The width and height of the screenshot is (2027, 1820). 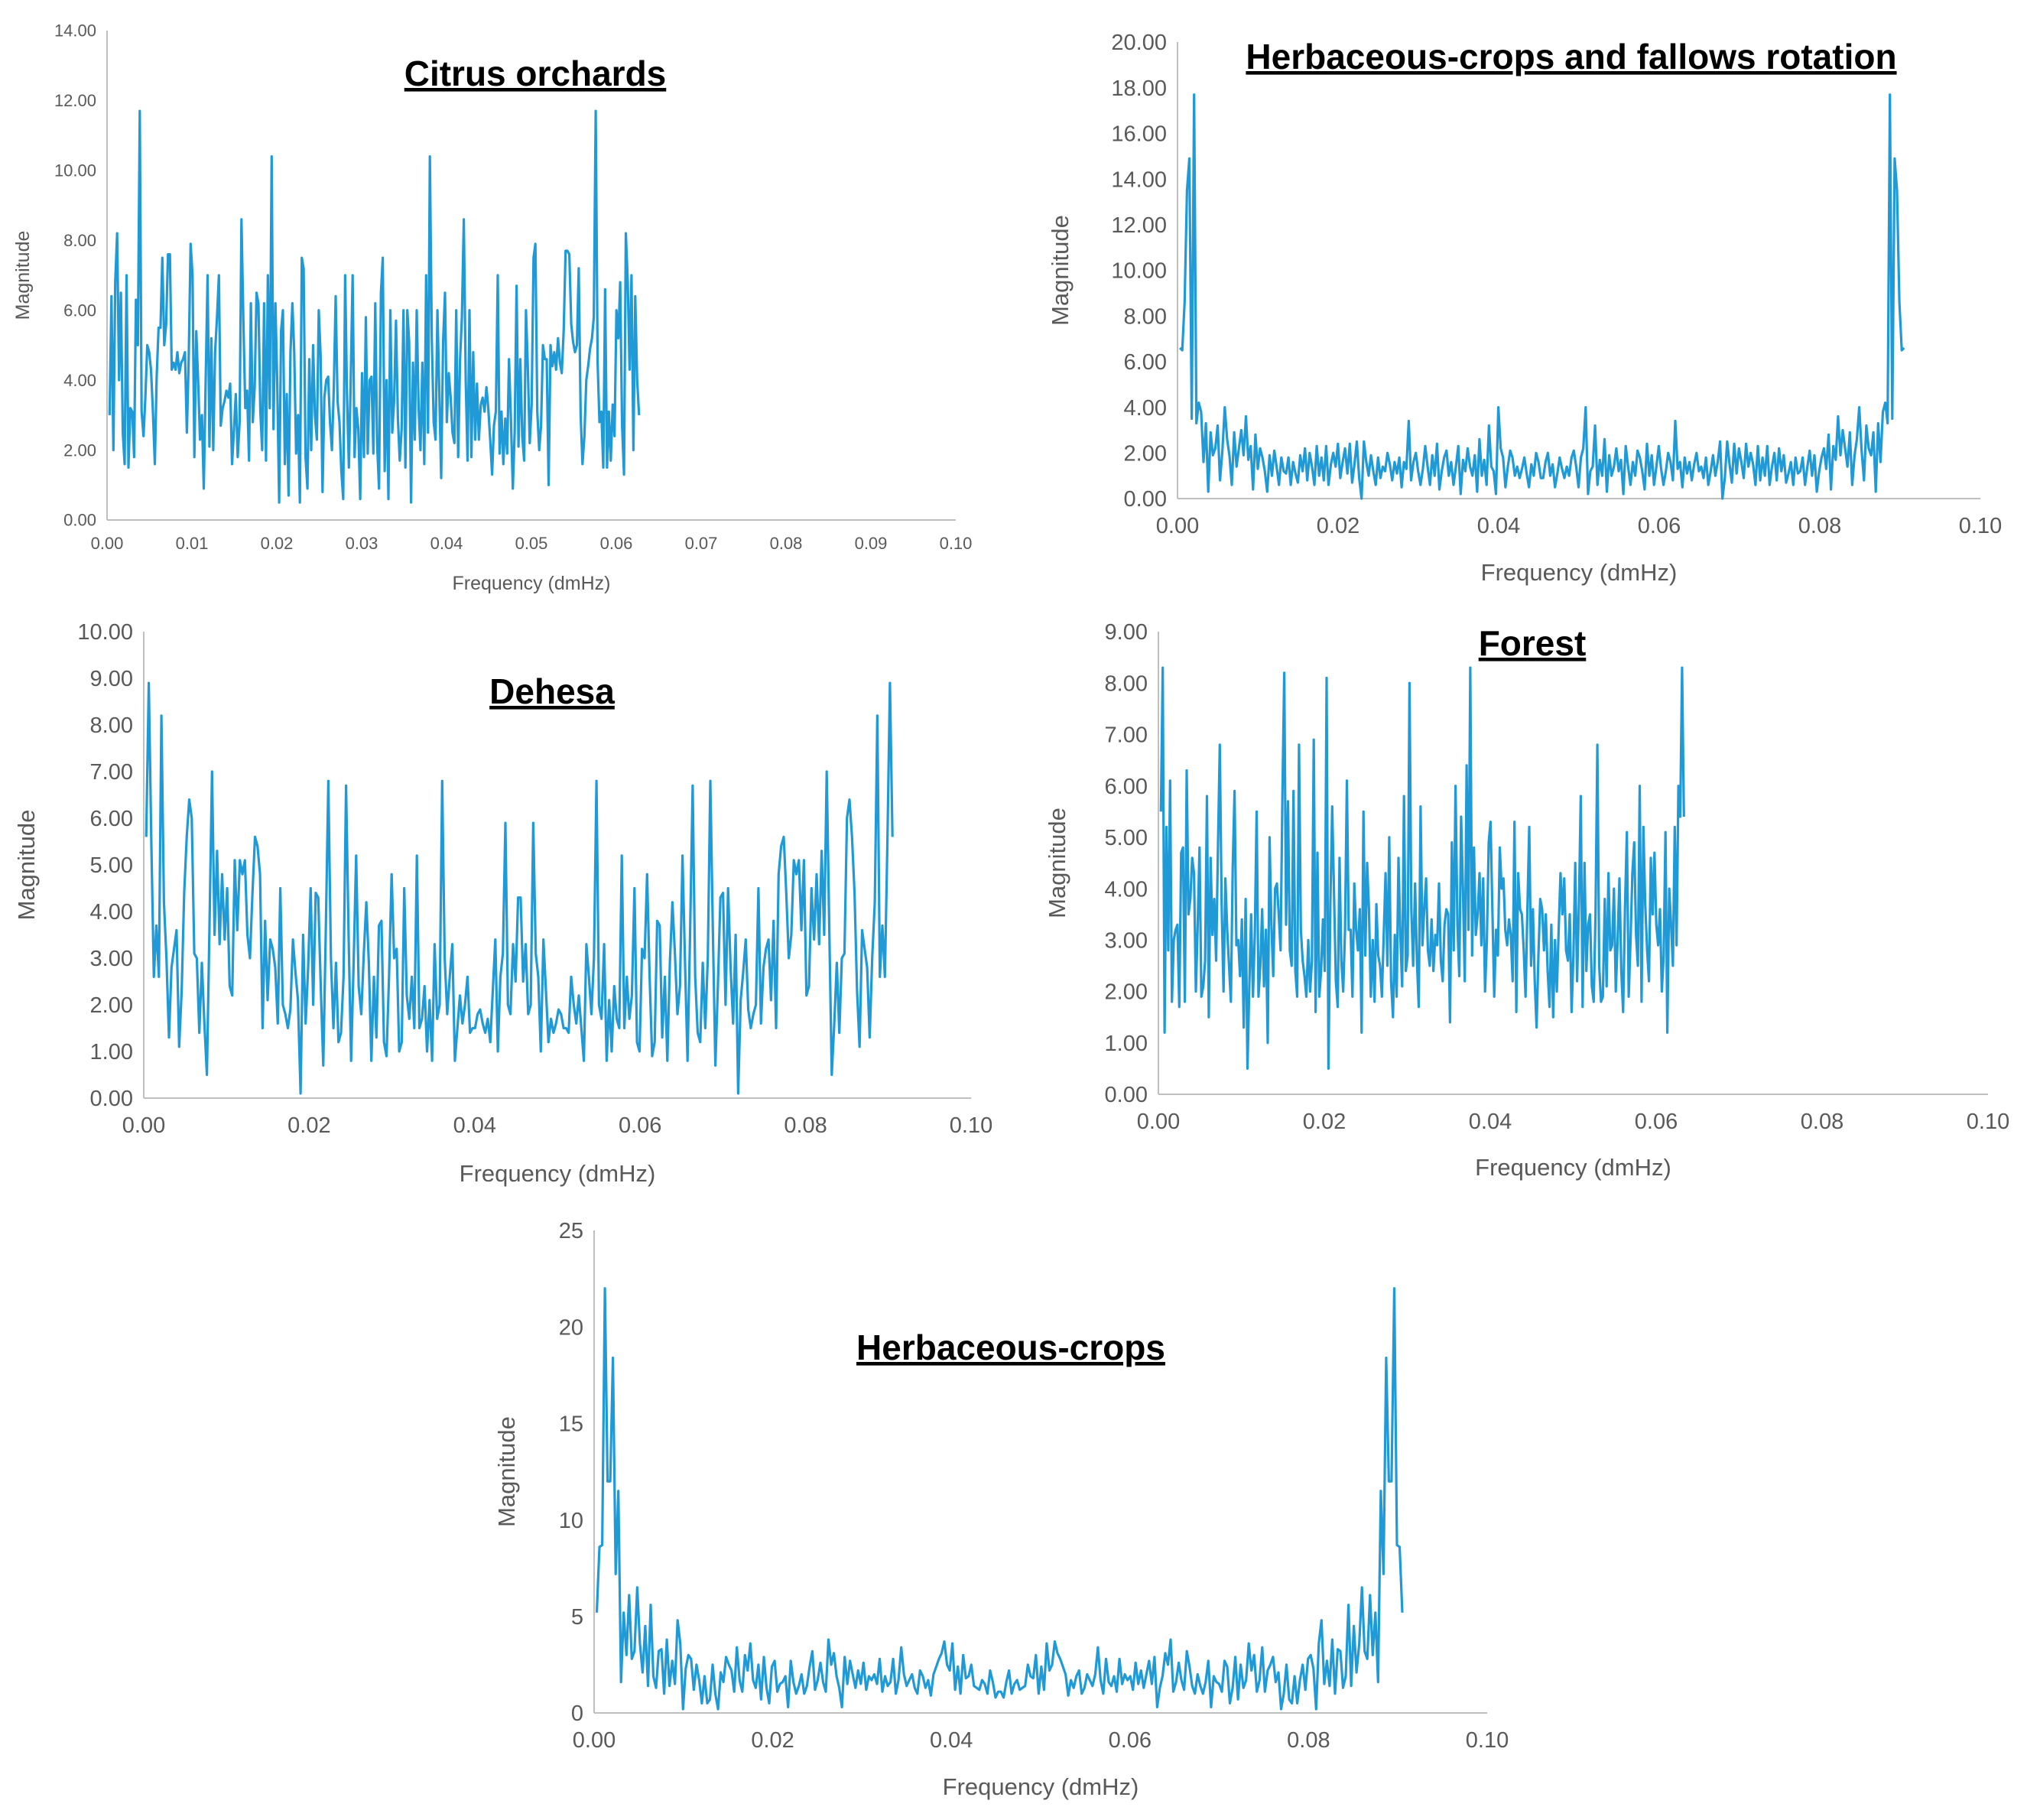 I want to click on y-tick-label: 20.00, so click(x=1139, y=43).